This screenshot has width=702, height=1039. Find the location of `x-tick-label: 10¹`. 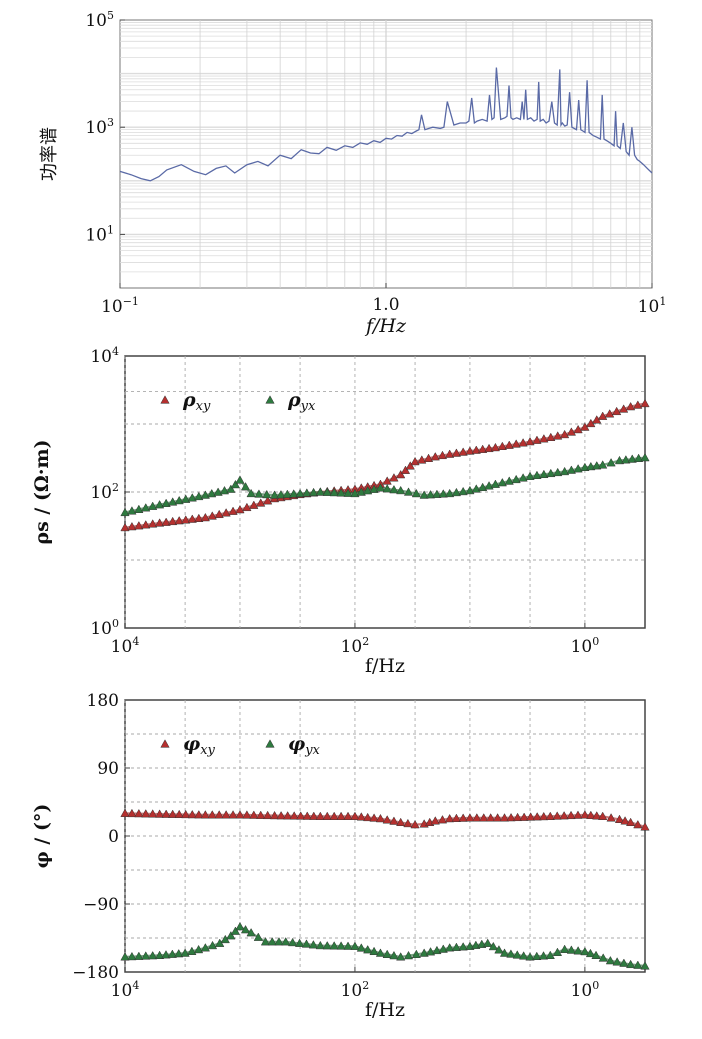

x-tick-label: 10¹ is located at coordinates (652, 306).